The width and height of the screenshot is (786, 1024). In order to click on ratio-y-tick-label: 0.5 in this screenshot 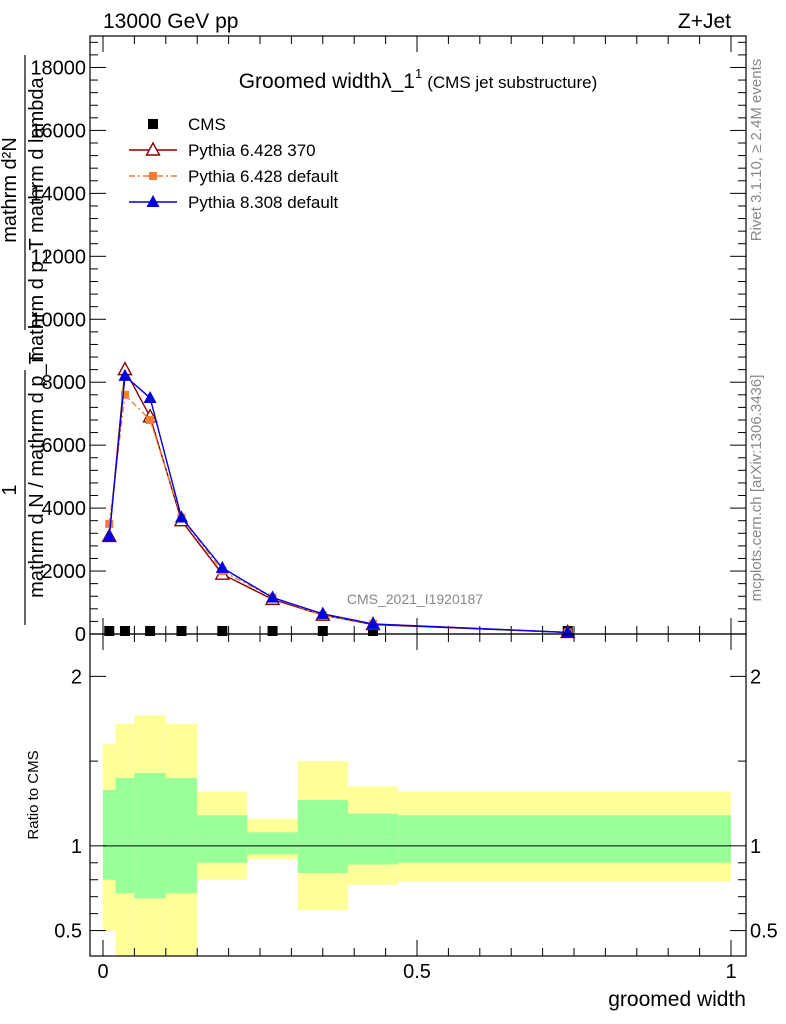, I will do `click(68, 932)`.